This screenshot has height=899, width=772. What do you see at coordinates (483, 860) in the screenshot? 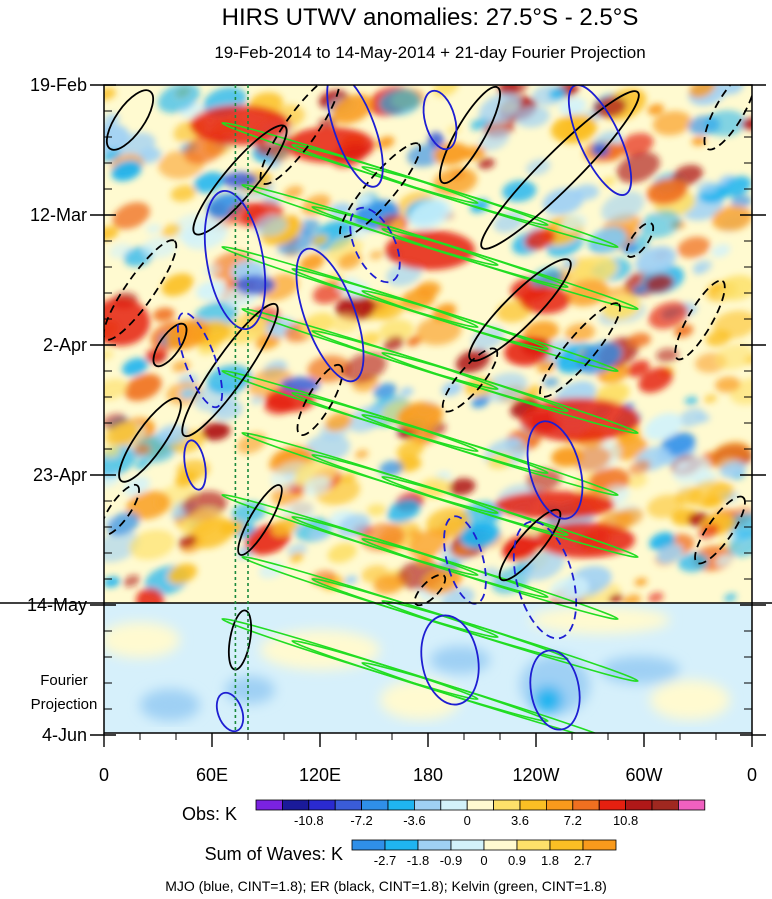
I see `colorbar-tick-label: 0` at bounding box center [483, 860].